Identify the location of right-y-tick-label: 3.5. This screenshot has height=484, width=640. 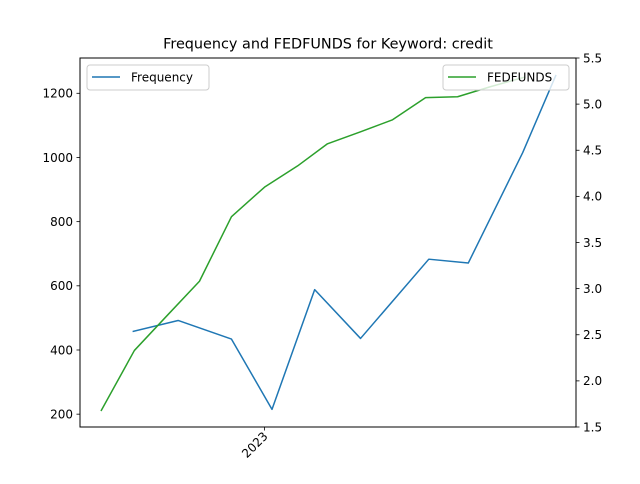
(592, 243).